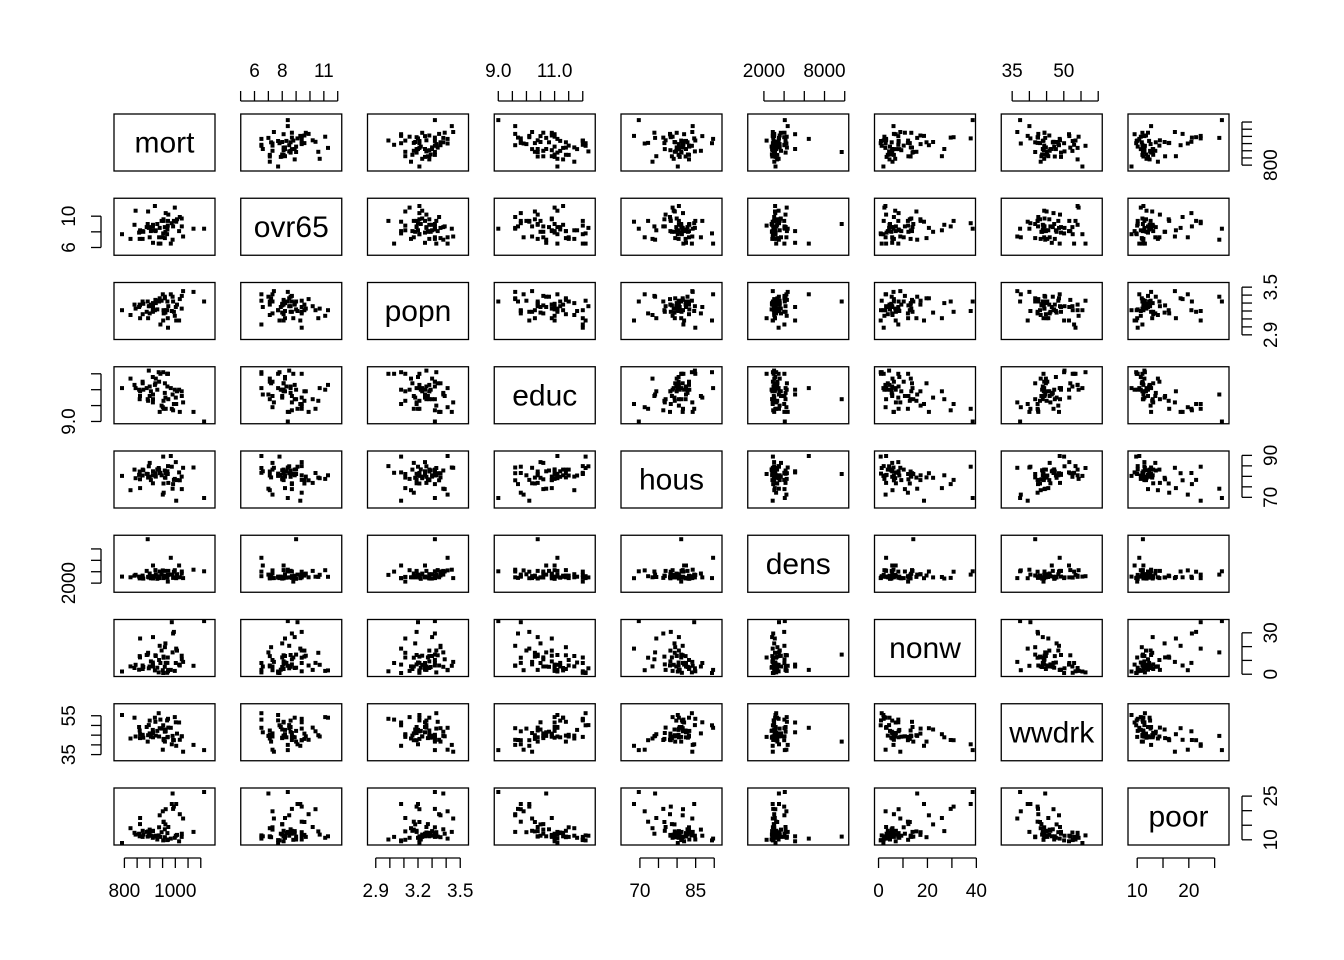 The height and width of the screenshot is (960, 1344). Describe the element at coordinates (1051, 311) in the screenshot. I see `panel-box-popn-wwdrk` at that location.